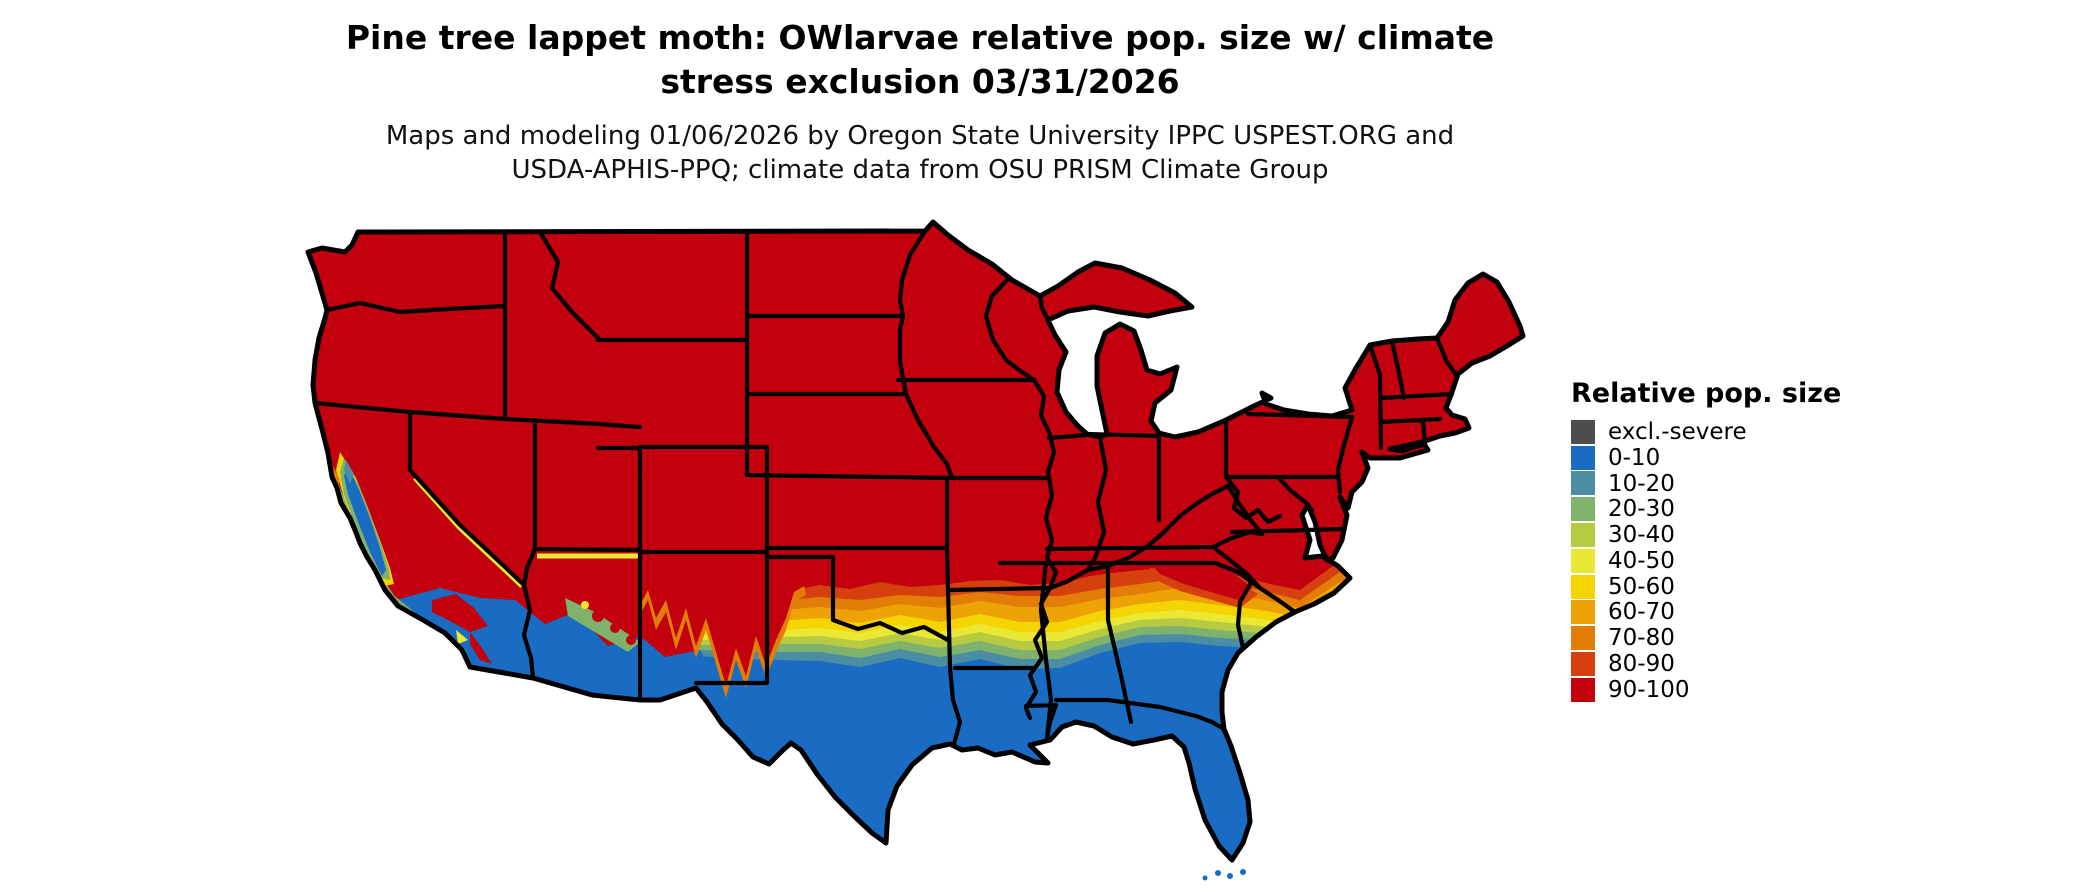 The width and height of the screenshot is (2100, 892). I want to click on legend-label: 70-80, so click(1641, 638).